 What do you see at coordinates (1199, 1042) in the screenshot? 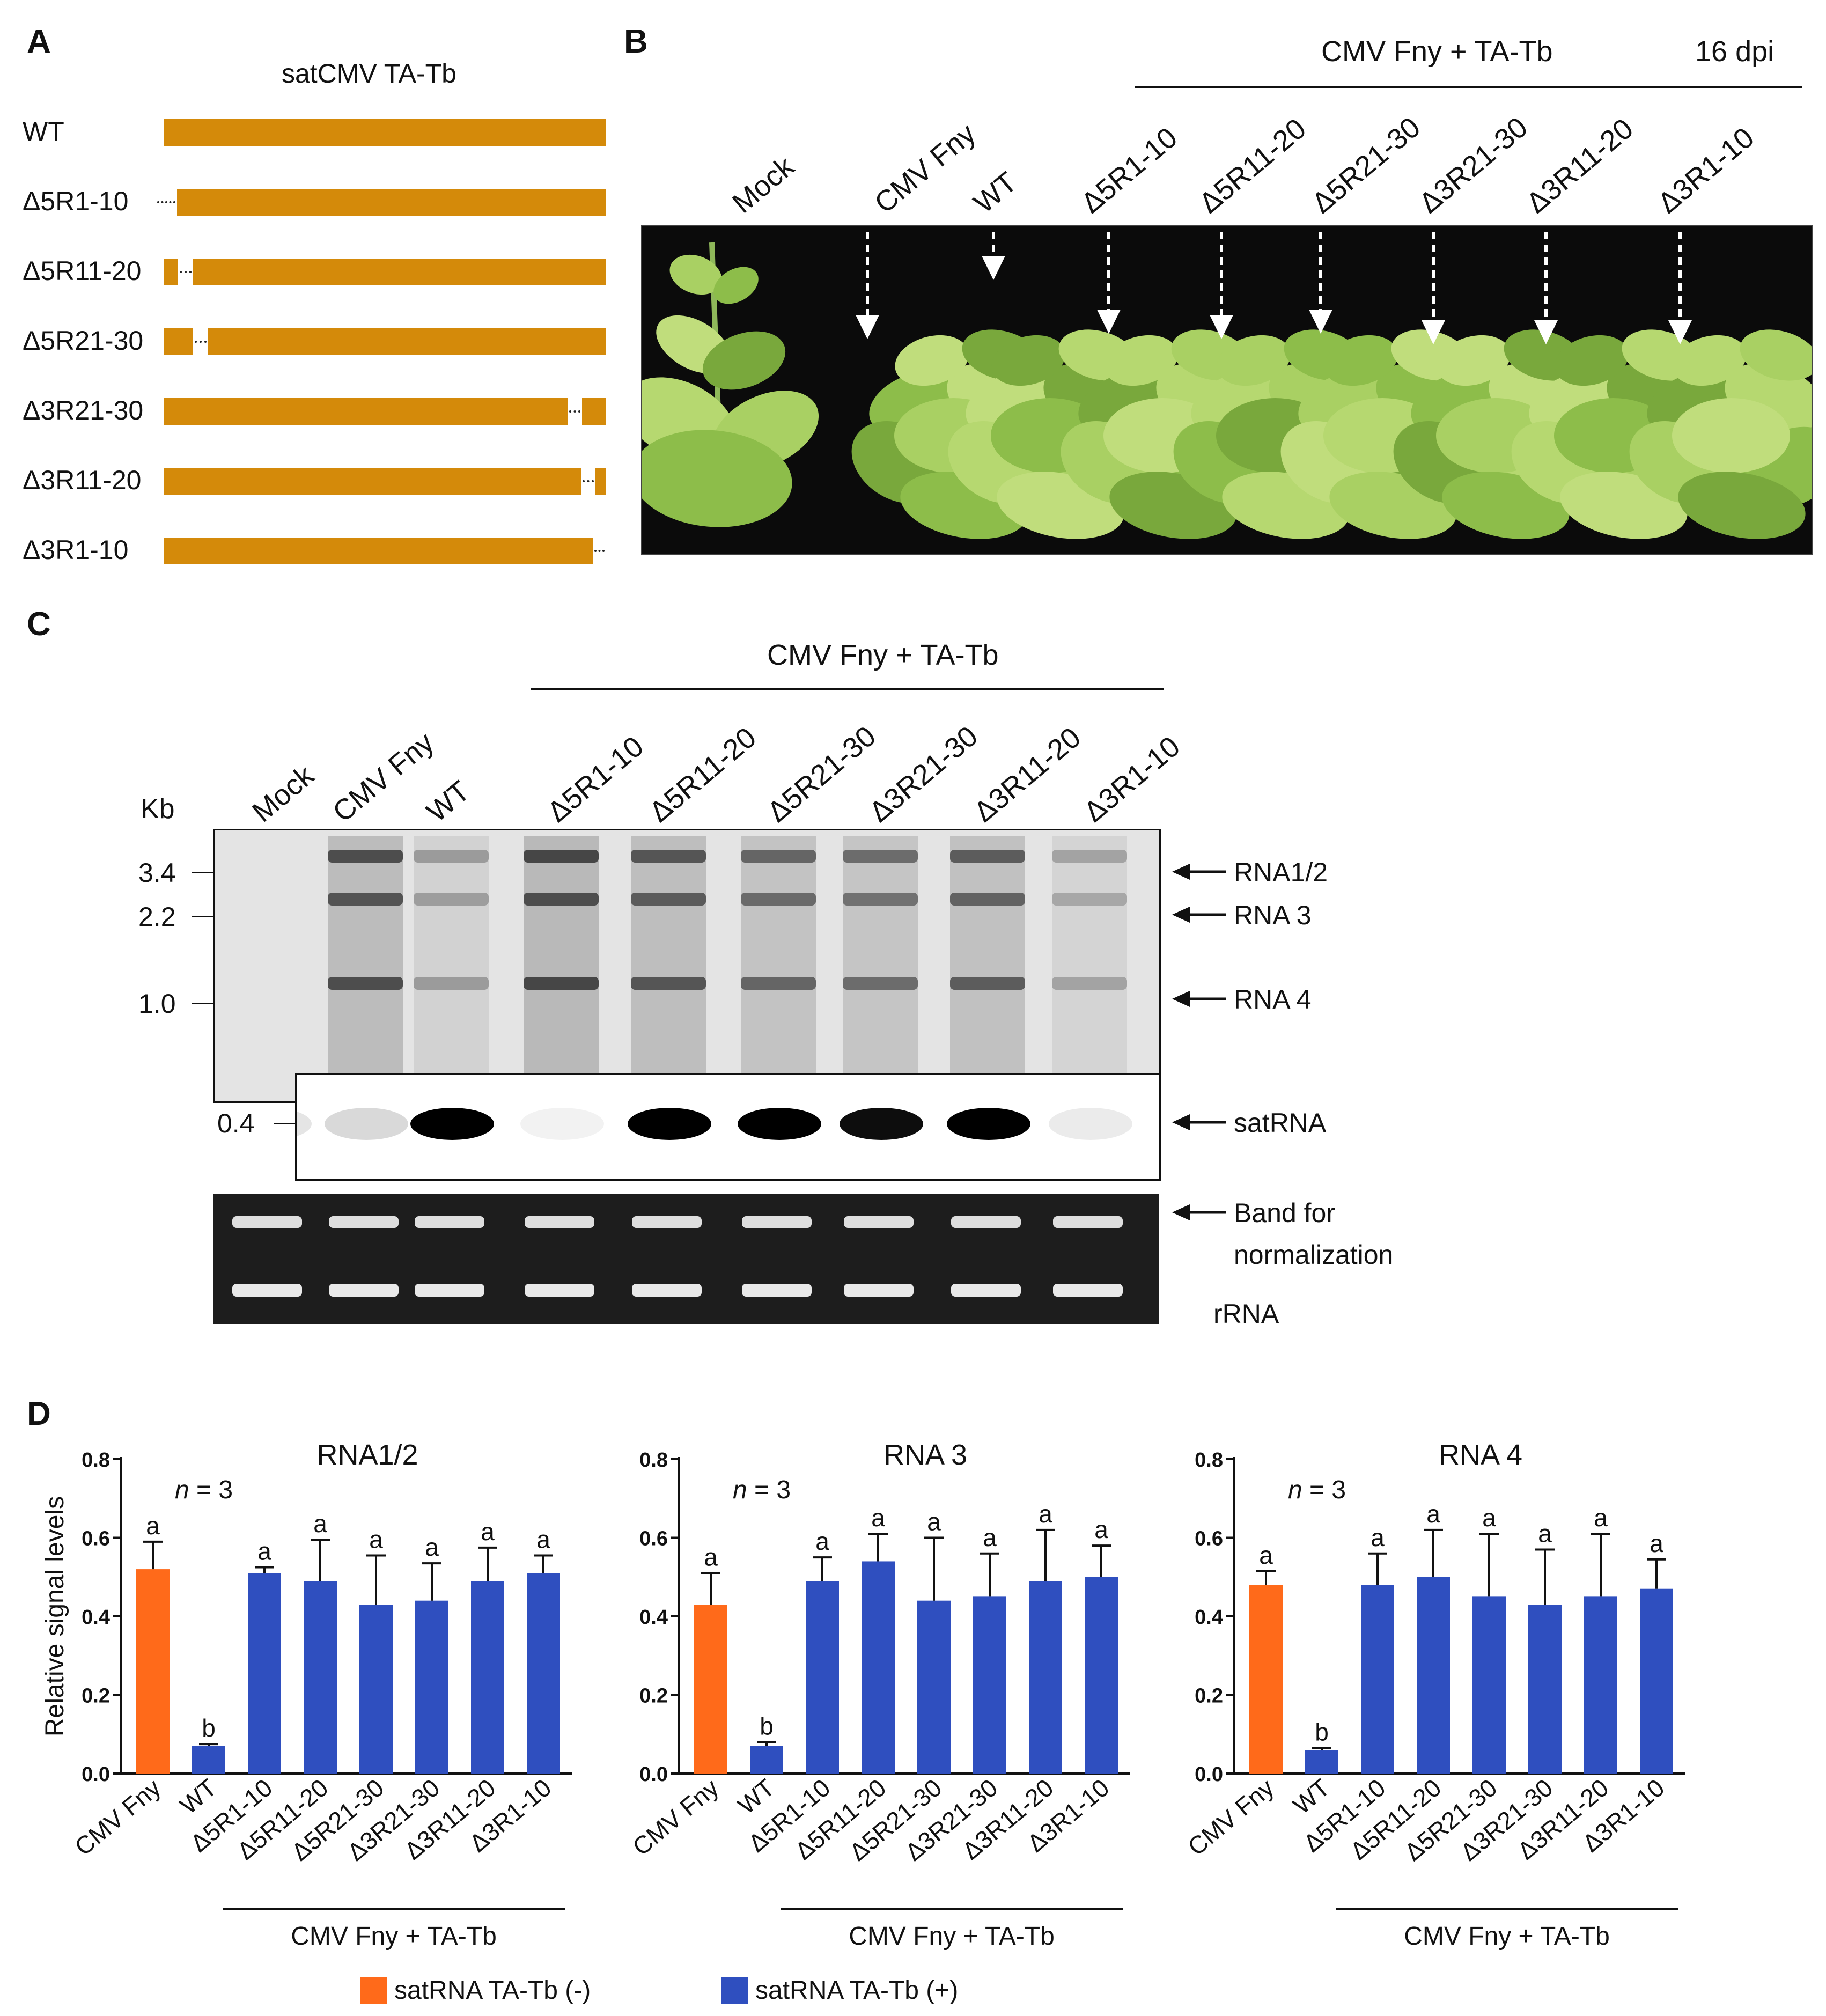
I see `band-arrows` at bounding box center [1199, 1042].